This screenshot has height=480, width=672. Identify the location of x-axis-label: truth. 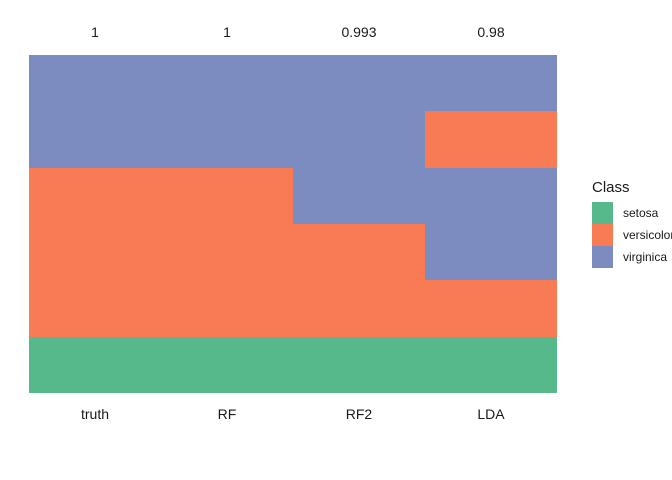
(94, 414).